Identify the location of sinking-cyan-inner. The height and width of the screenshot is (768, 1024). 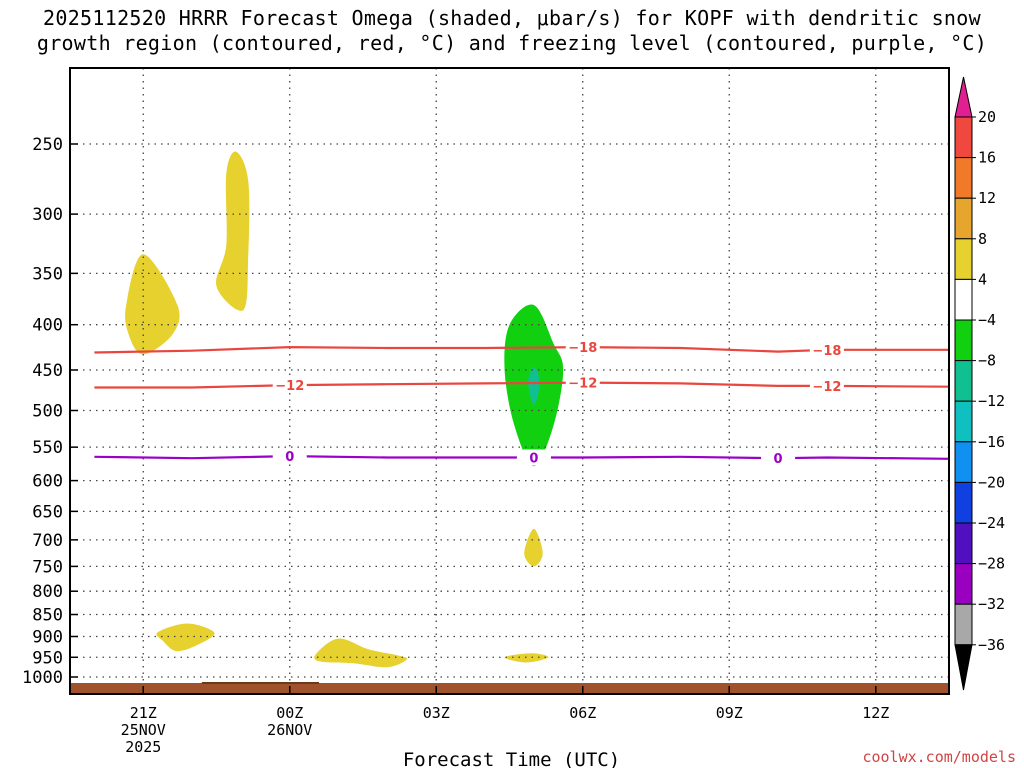
(534, 386).